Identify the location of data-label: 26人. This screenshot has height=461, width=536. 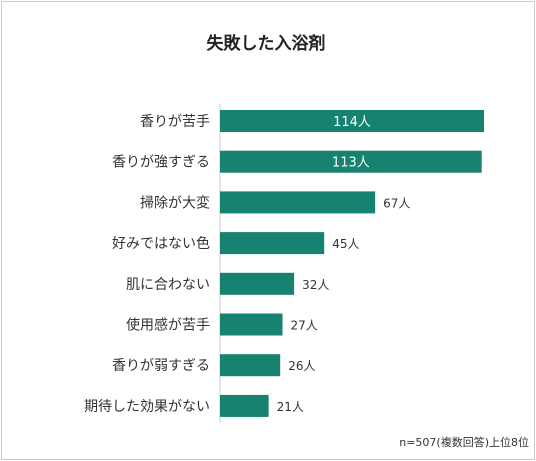
(301, 366).